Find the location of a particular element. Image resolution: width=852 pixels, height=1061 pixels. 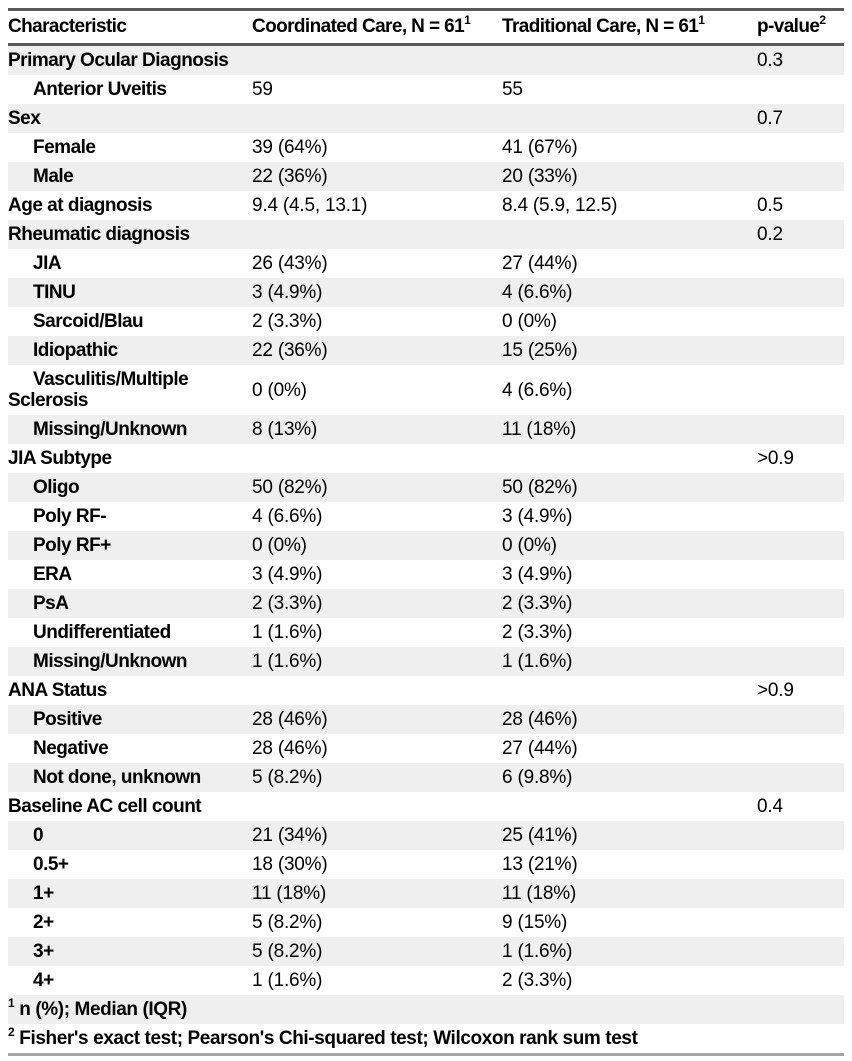

characteristic-cell: Missing/Unknown is located at coordinates (110, 661).